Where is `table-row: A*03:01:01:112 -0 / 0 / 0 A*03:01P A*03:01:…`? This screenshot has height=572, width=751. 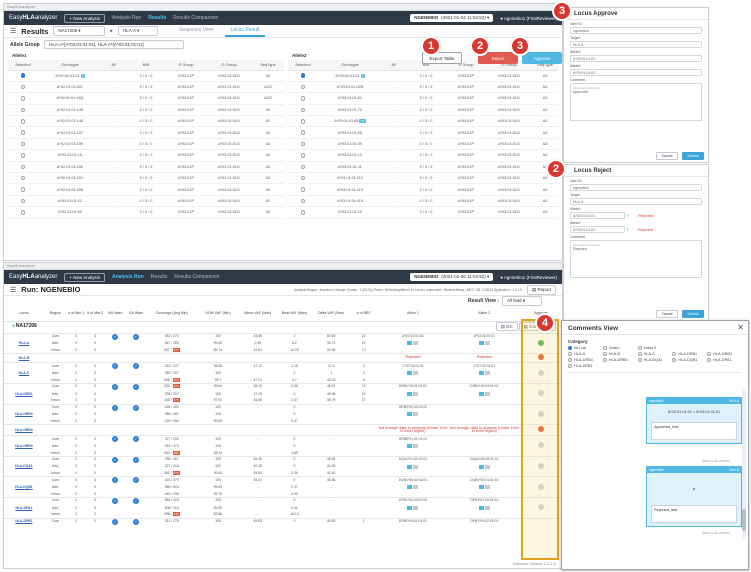 table-row: A*03:01:01:112 -0 / 0 / 0 A*03:01P A*03:01:… is located at coordinates (423, 178).